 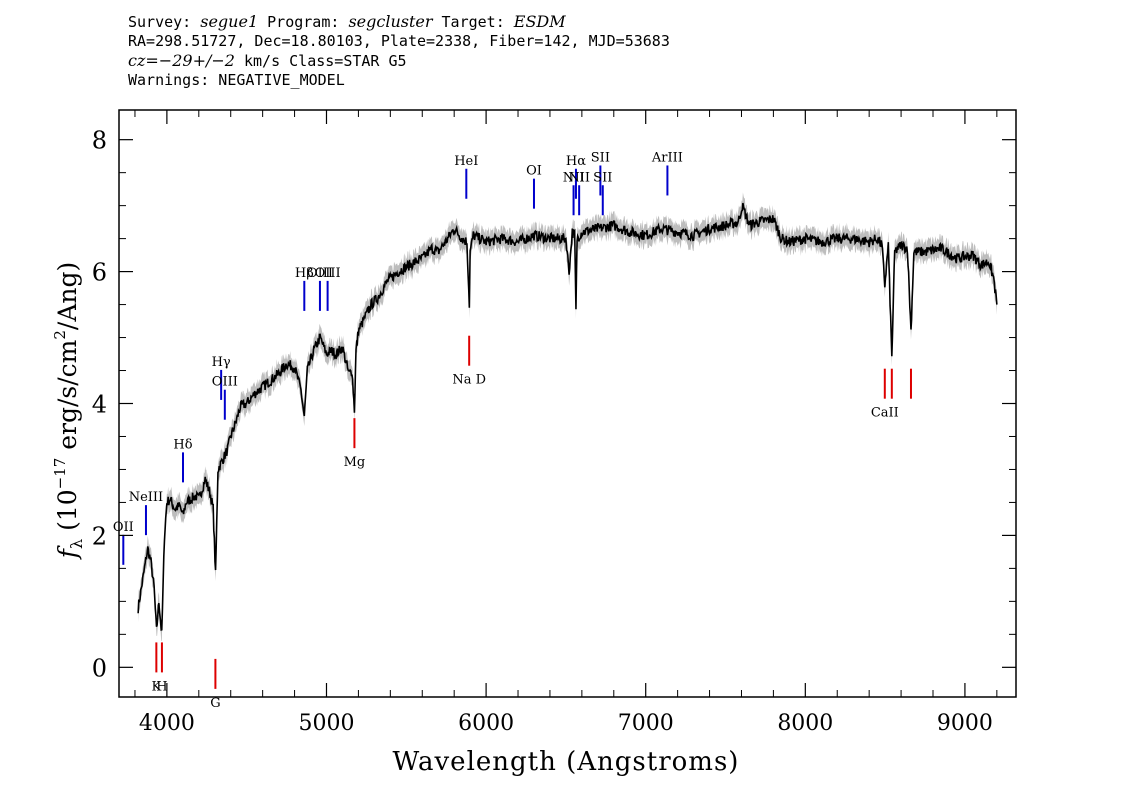 What do you see at coordinates (469, 380) in the screenshot?
I see `absorption-marker-label: Na D` at bounding box center [469, 380].